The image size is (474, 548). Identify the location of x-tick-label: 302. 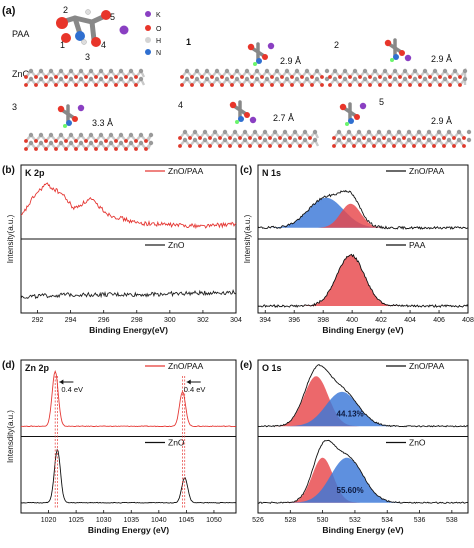
(203, 320).